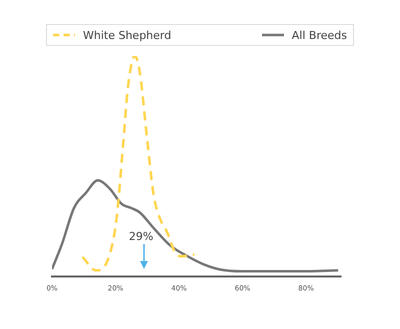 This screenshot has width=400, height=329. Describe the element at coordinates (141, 236) in the screenshot. I see `ref-line-label: 29%` at that location.